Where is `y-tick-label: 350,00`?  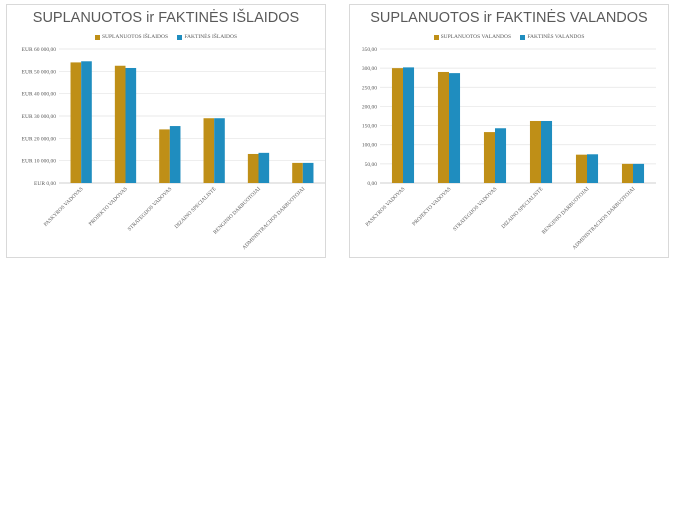
y-tick-label: 350,00 is located at coordinates (369, 50).